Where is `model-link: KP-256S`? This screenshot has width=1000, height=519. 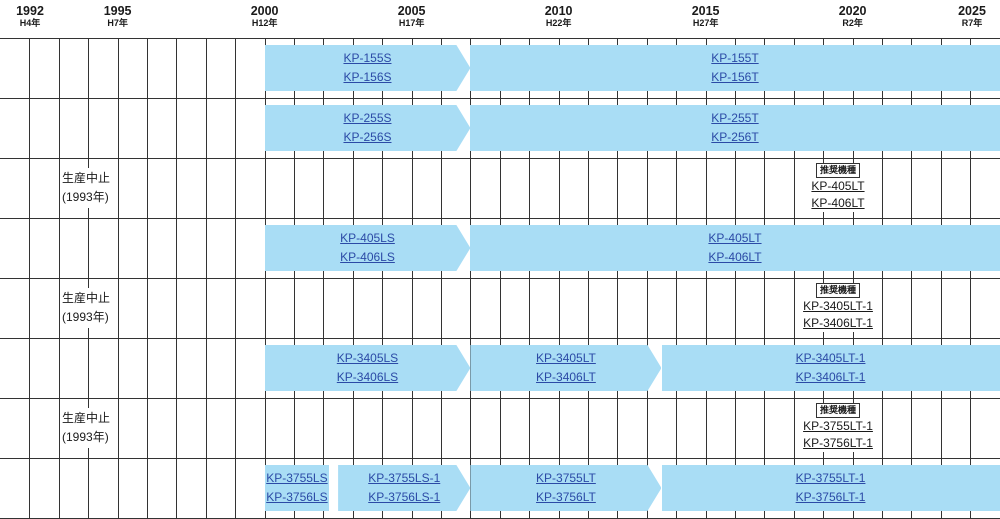 model-link: KP-256S is located at coordinates (367, 137).